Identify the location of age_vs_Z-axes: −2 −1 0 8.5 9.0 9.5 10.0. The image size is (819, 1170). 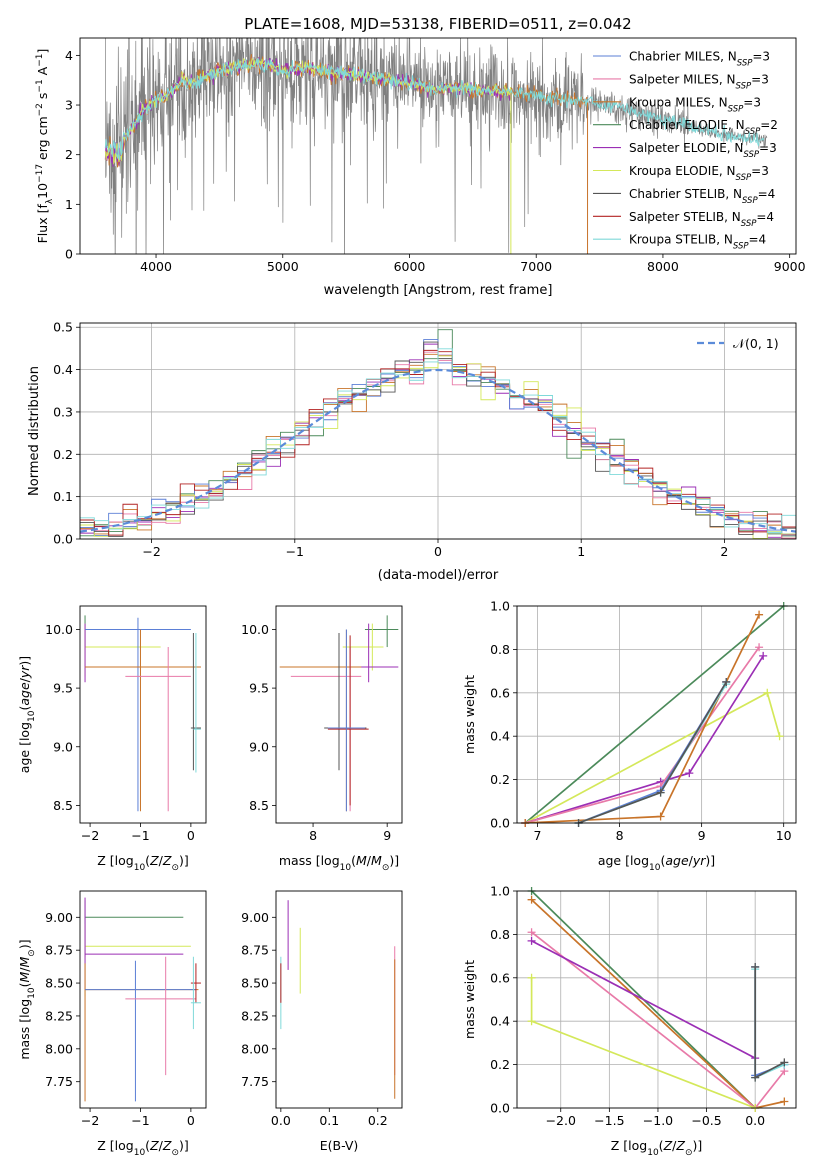
(120, 732).